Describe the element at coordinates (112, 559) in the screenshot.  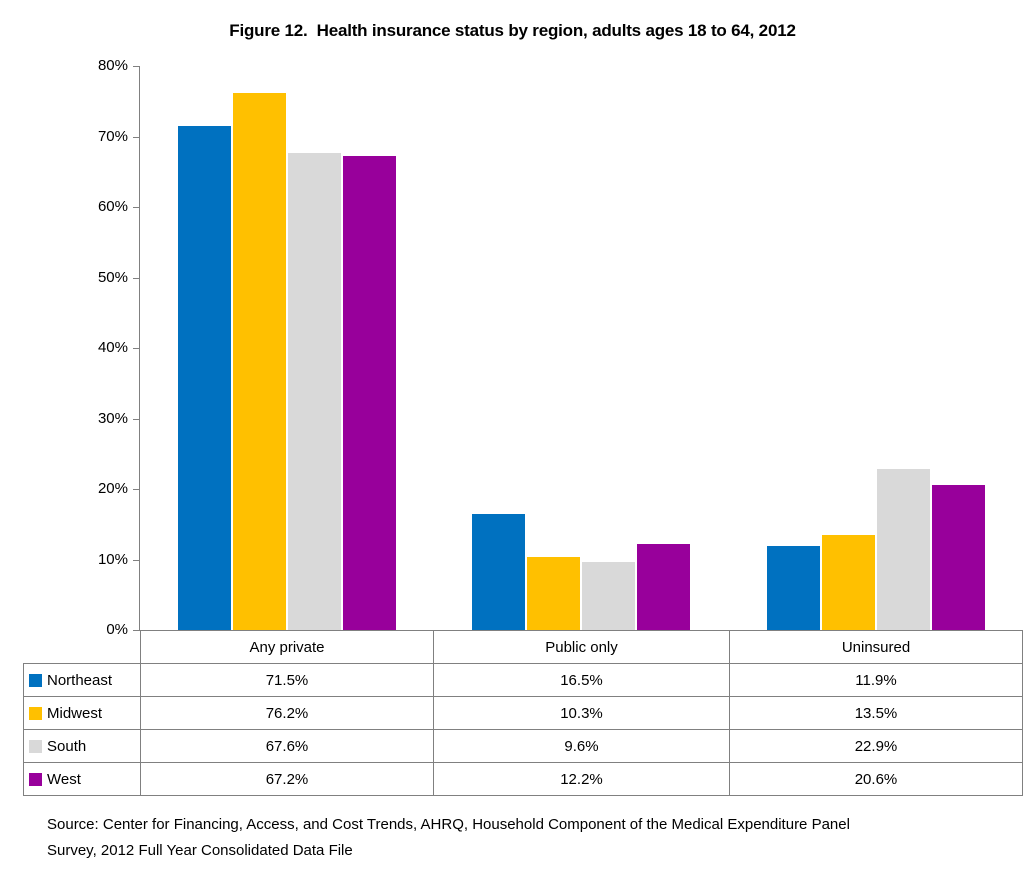
I see `y-axis-label-10: 10%` at that location.